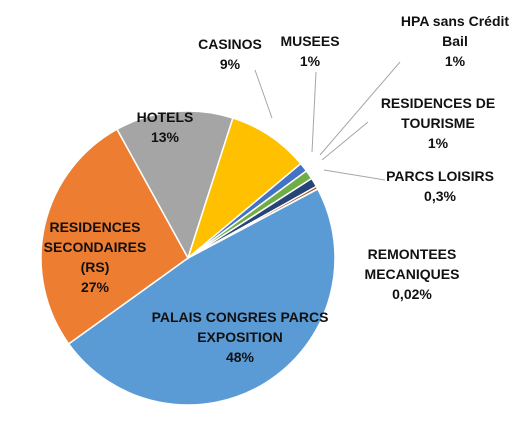 This screenshot has height=421, width=527. What do you see at coordinates (165, 127) in the screenshot?
I see `data-label: HOTELS 13%` at bounding box center [165, 127].